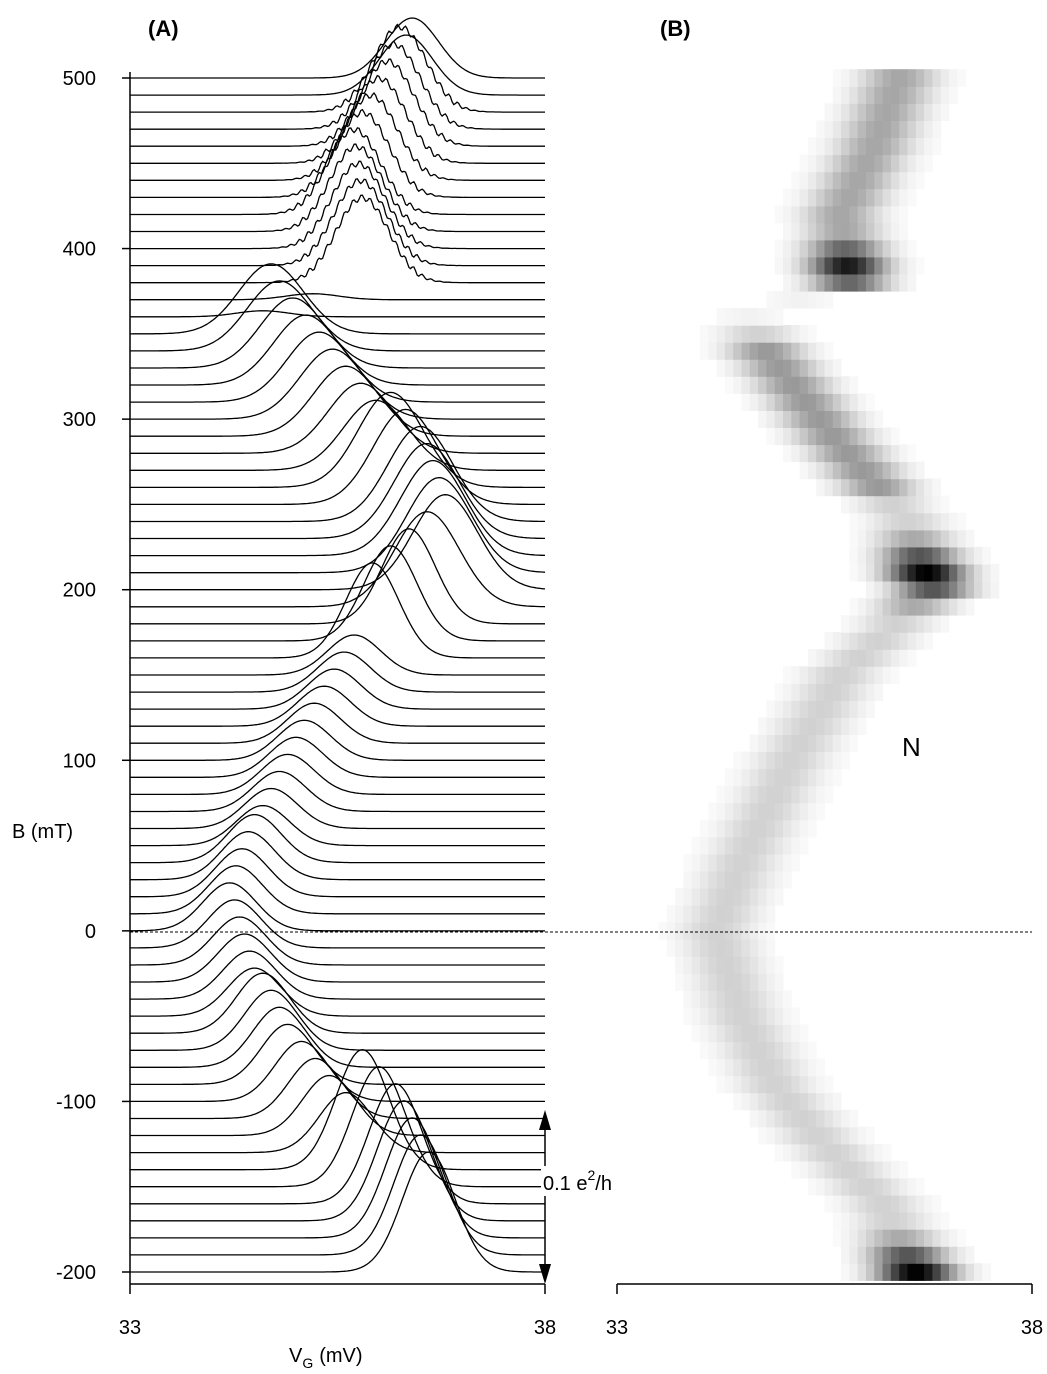 The height and width of the screenshot is (1374, 1047). Describe the element at coordinates (79, 420) in the screenshot. I see `y-tick-label: 300` at that location.